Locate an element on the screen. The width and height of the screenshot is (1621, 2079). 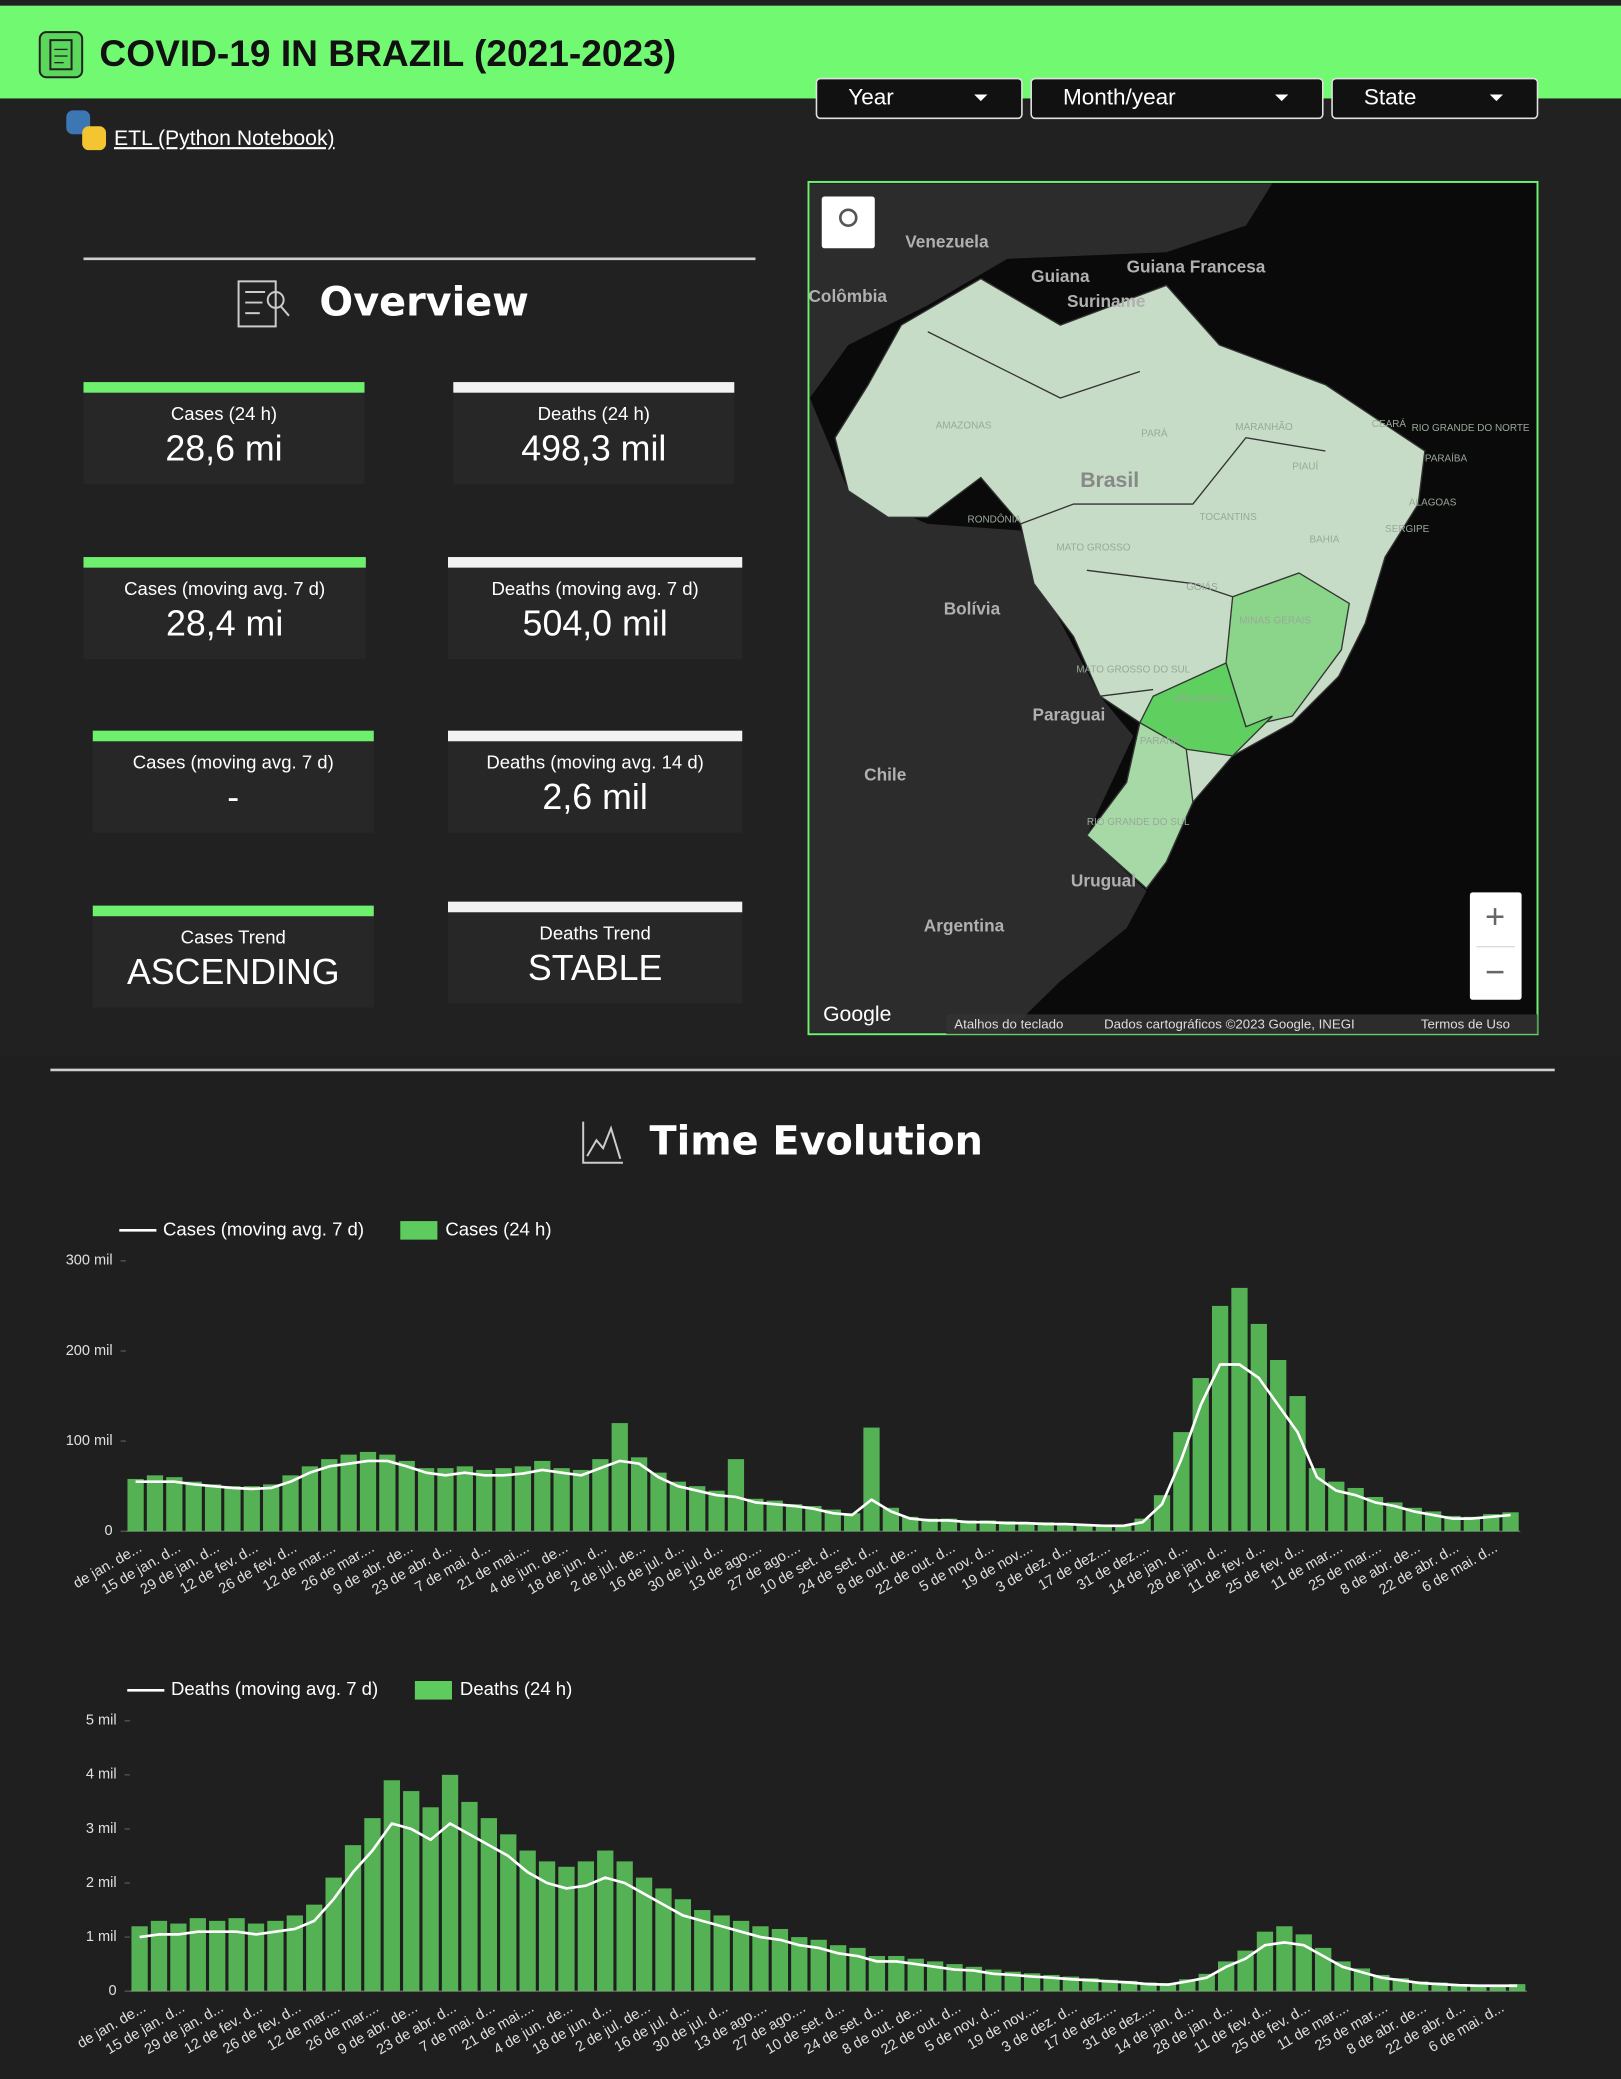
kpi-value: ASCENDING is located at coordinates (233, 972).